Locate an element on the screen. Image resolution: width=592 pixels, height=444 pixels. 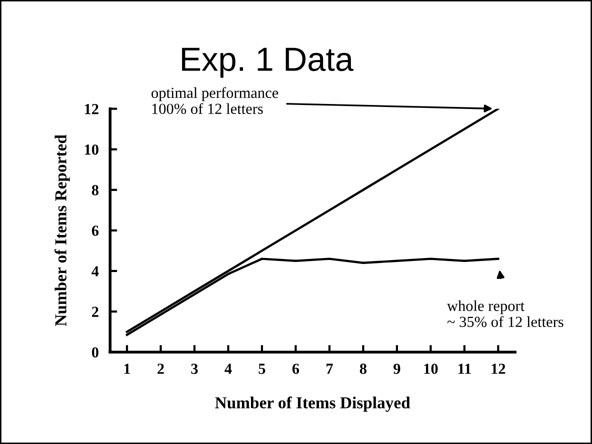
y-axis-title: Number of Items Reported is located at coordinates (62, 230).